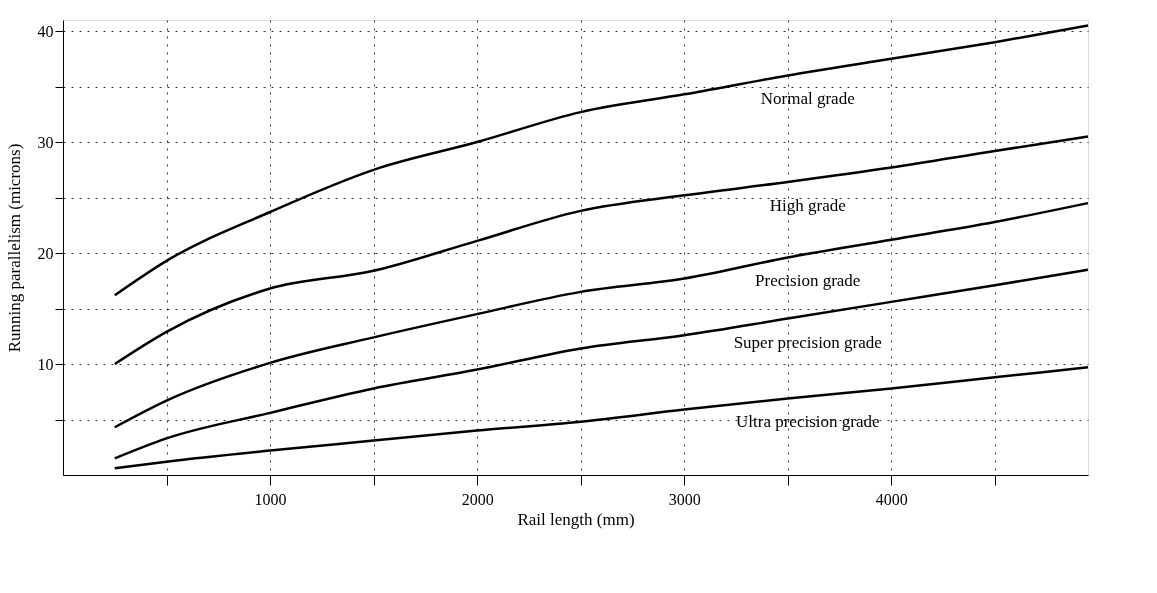 Image resolution: width=1157 pixels, height=593 pixels. What do you see at coordinates (270, 499) in the screenshot?
I see `x-tick-label: 1000` at bounding box center [270, 499].